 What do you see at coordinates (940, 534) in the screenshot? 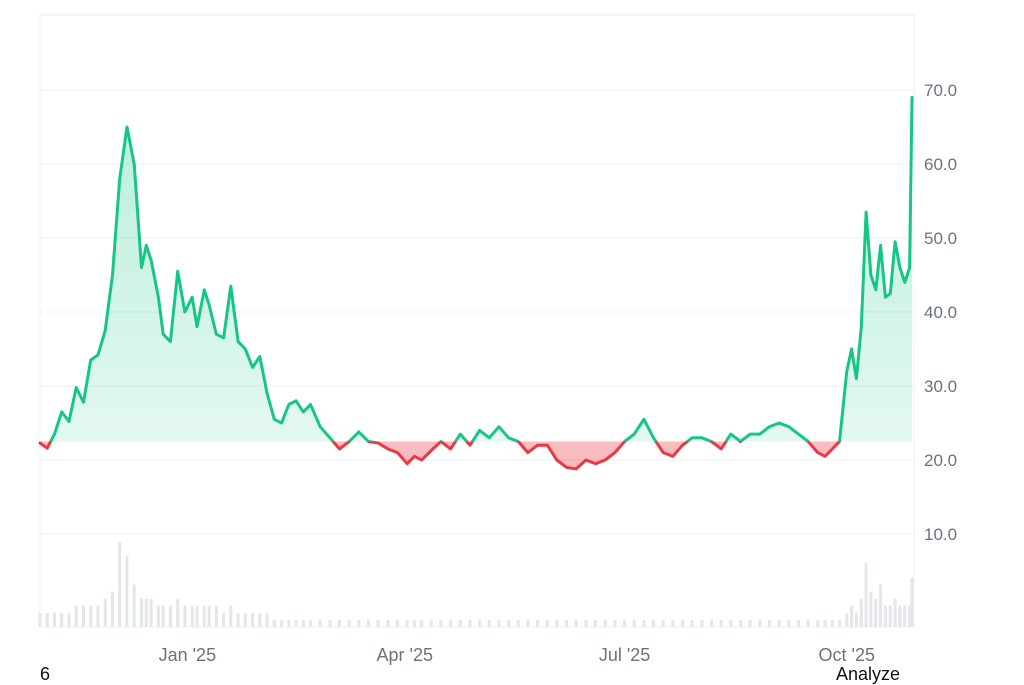
I see `y-tick-label: 10.0` at bounding box center [940, 534].